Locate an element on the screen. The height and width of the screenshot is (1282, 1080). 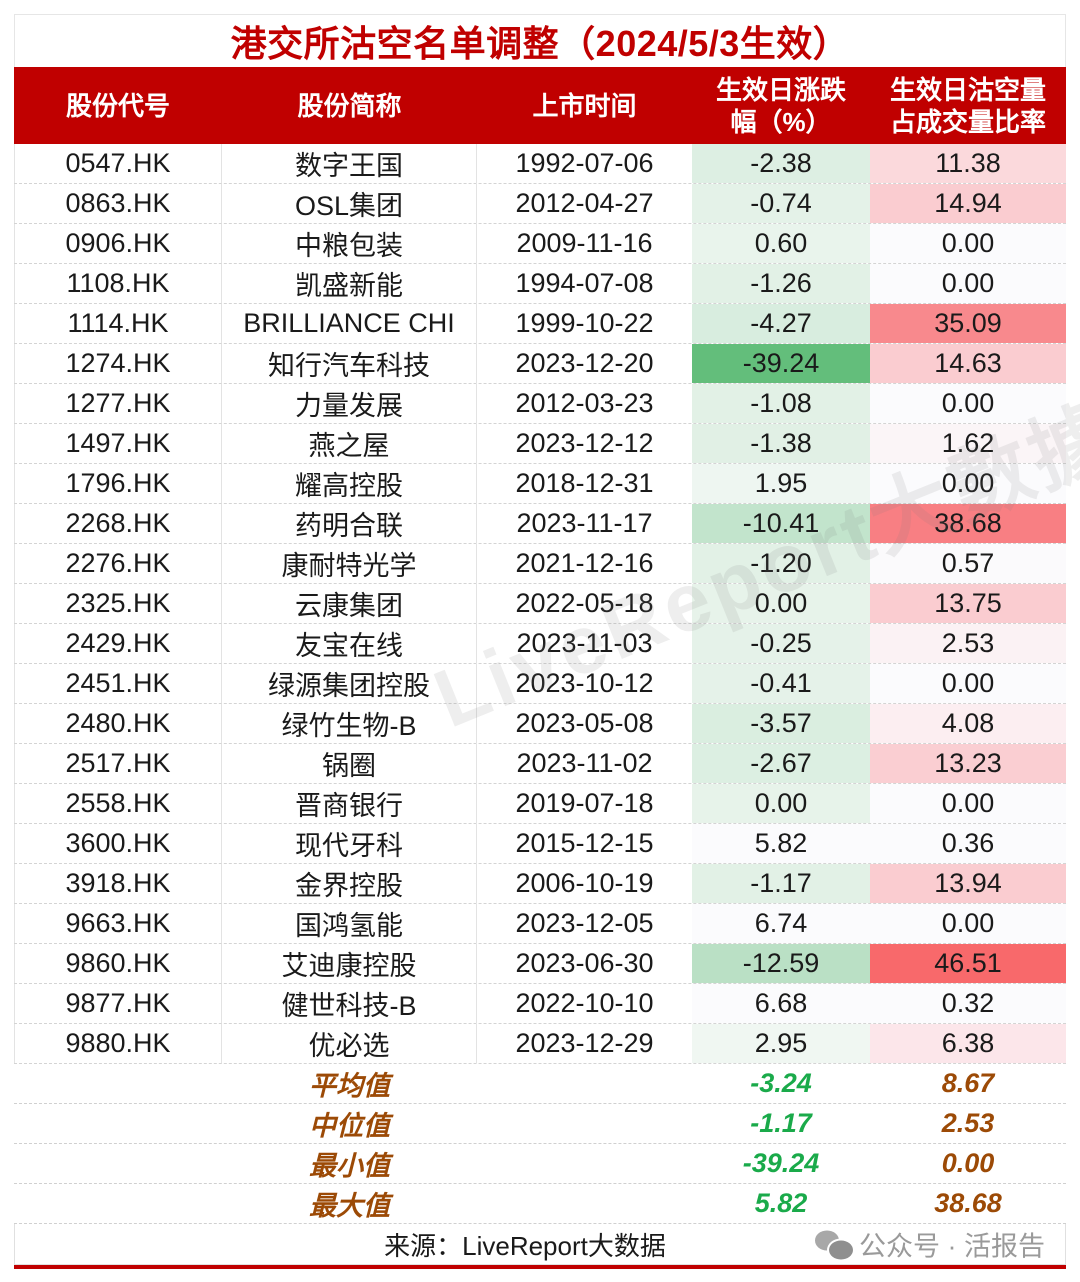
cell-change: 6.68 is located at coordinates (781, 1003).